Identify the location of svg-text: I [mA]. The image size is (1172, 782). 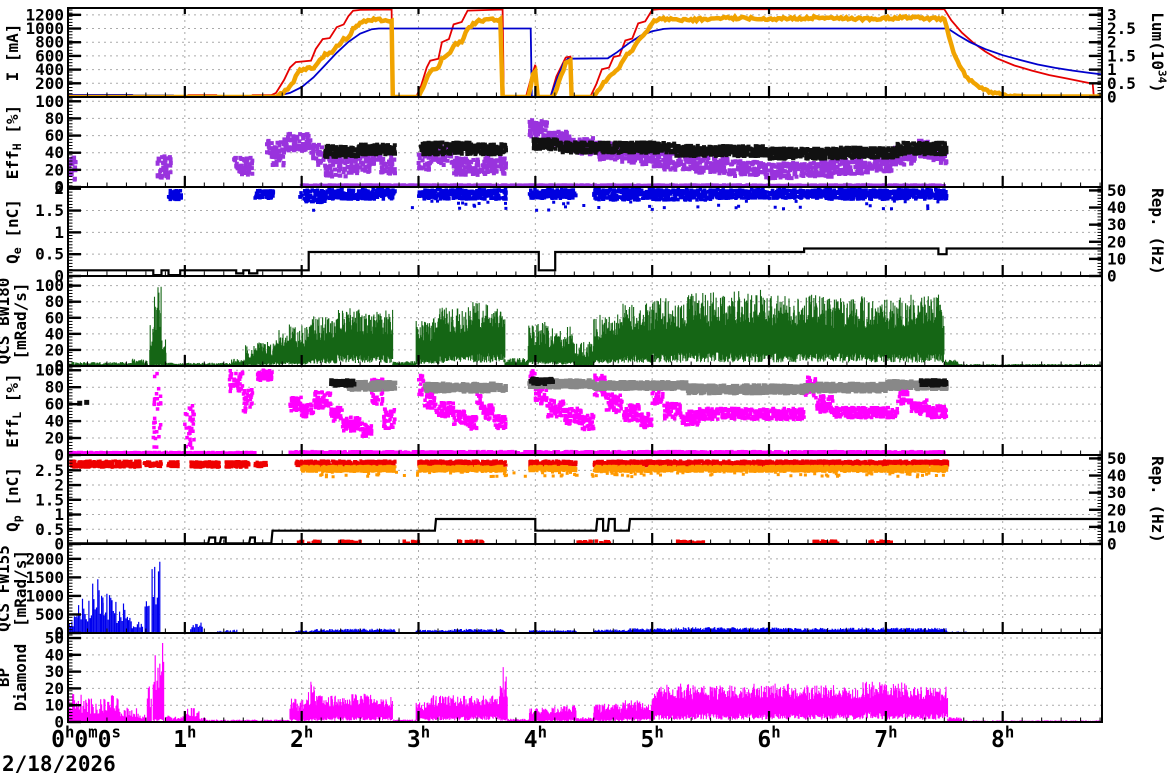
(12, 53).